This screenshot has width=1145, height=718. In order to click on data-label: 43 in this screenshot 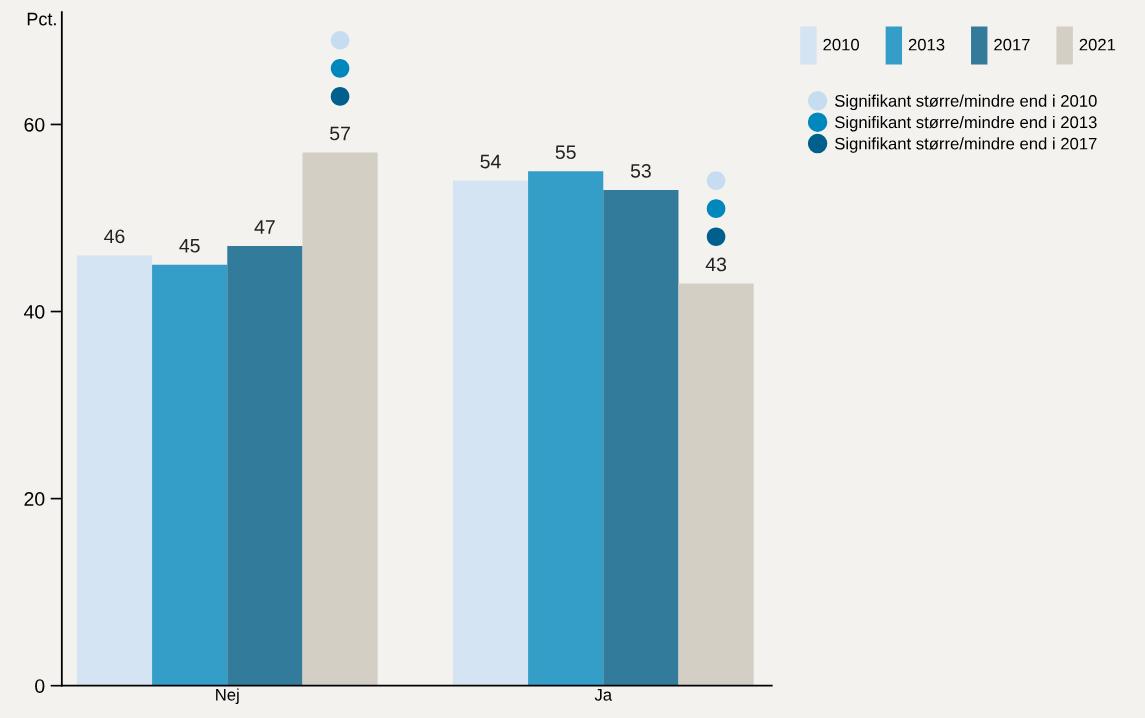, I will do `click(716, 264)`.